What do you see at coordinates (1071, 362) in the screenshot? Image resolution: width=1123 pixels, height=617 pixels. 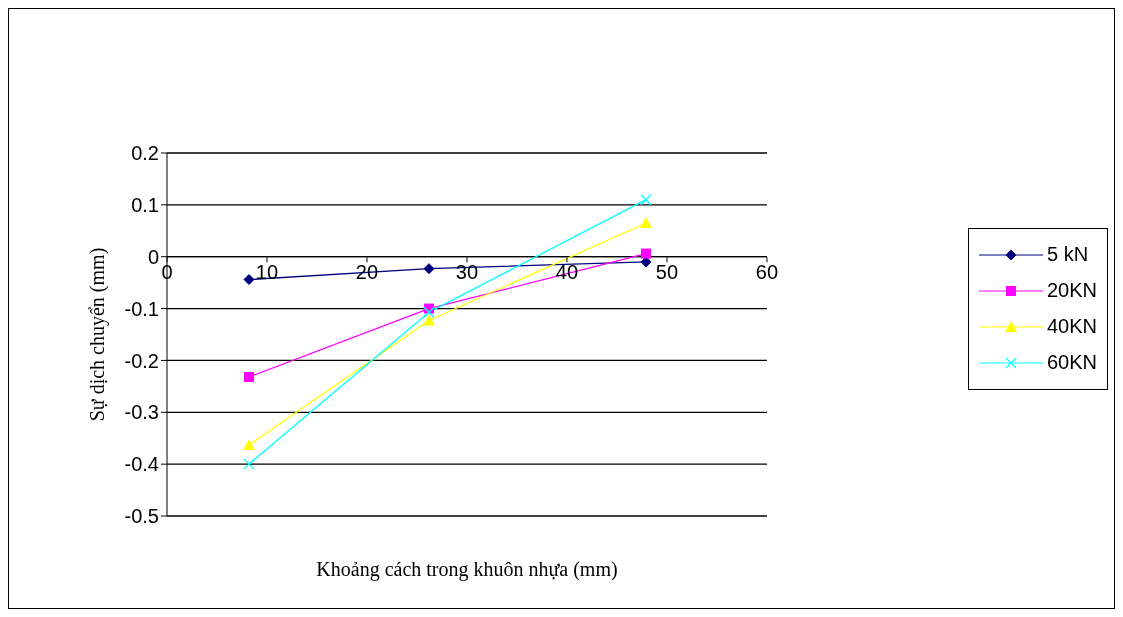 I see `legend-label: 60KN` at bounding box center [1071, 362].